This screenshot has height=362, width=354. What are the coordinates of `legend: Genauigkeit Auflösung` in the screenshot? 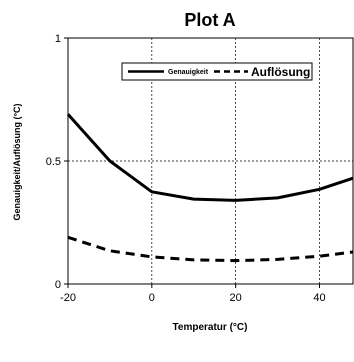 It's located at (217, 71).